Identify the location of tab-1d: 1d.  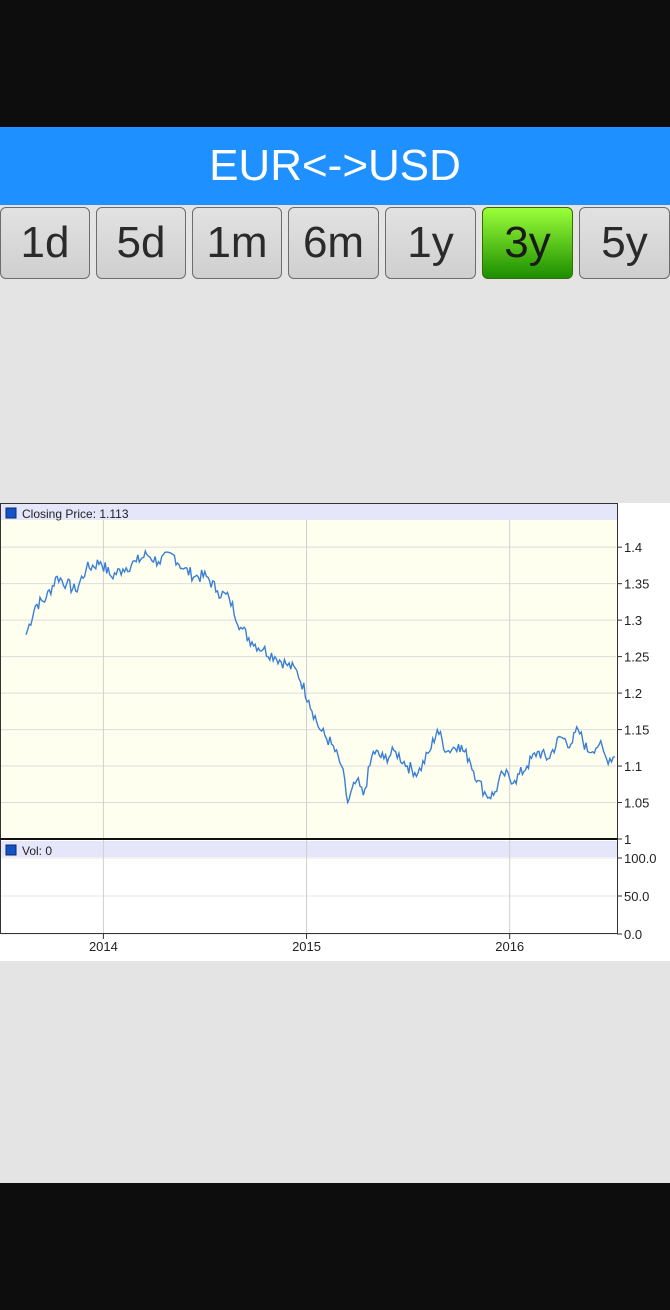
(45, 243).